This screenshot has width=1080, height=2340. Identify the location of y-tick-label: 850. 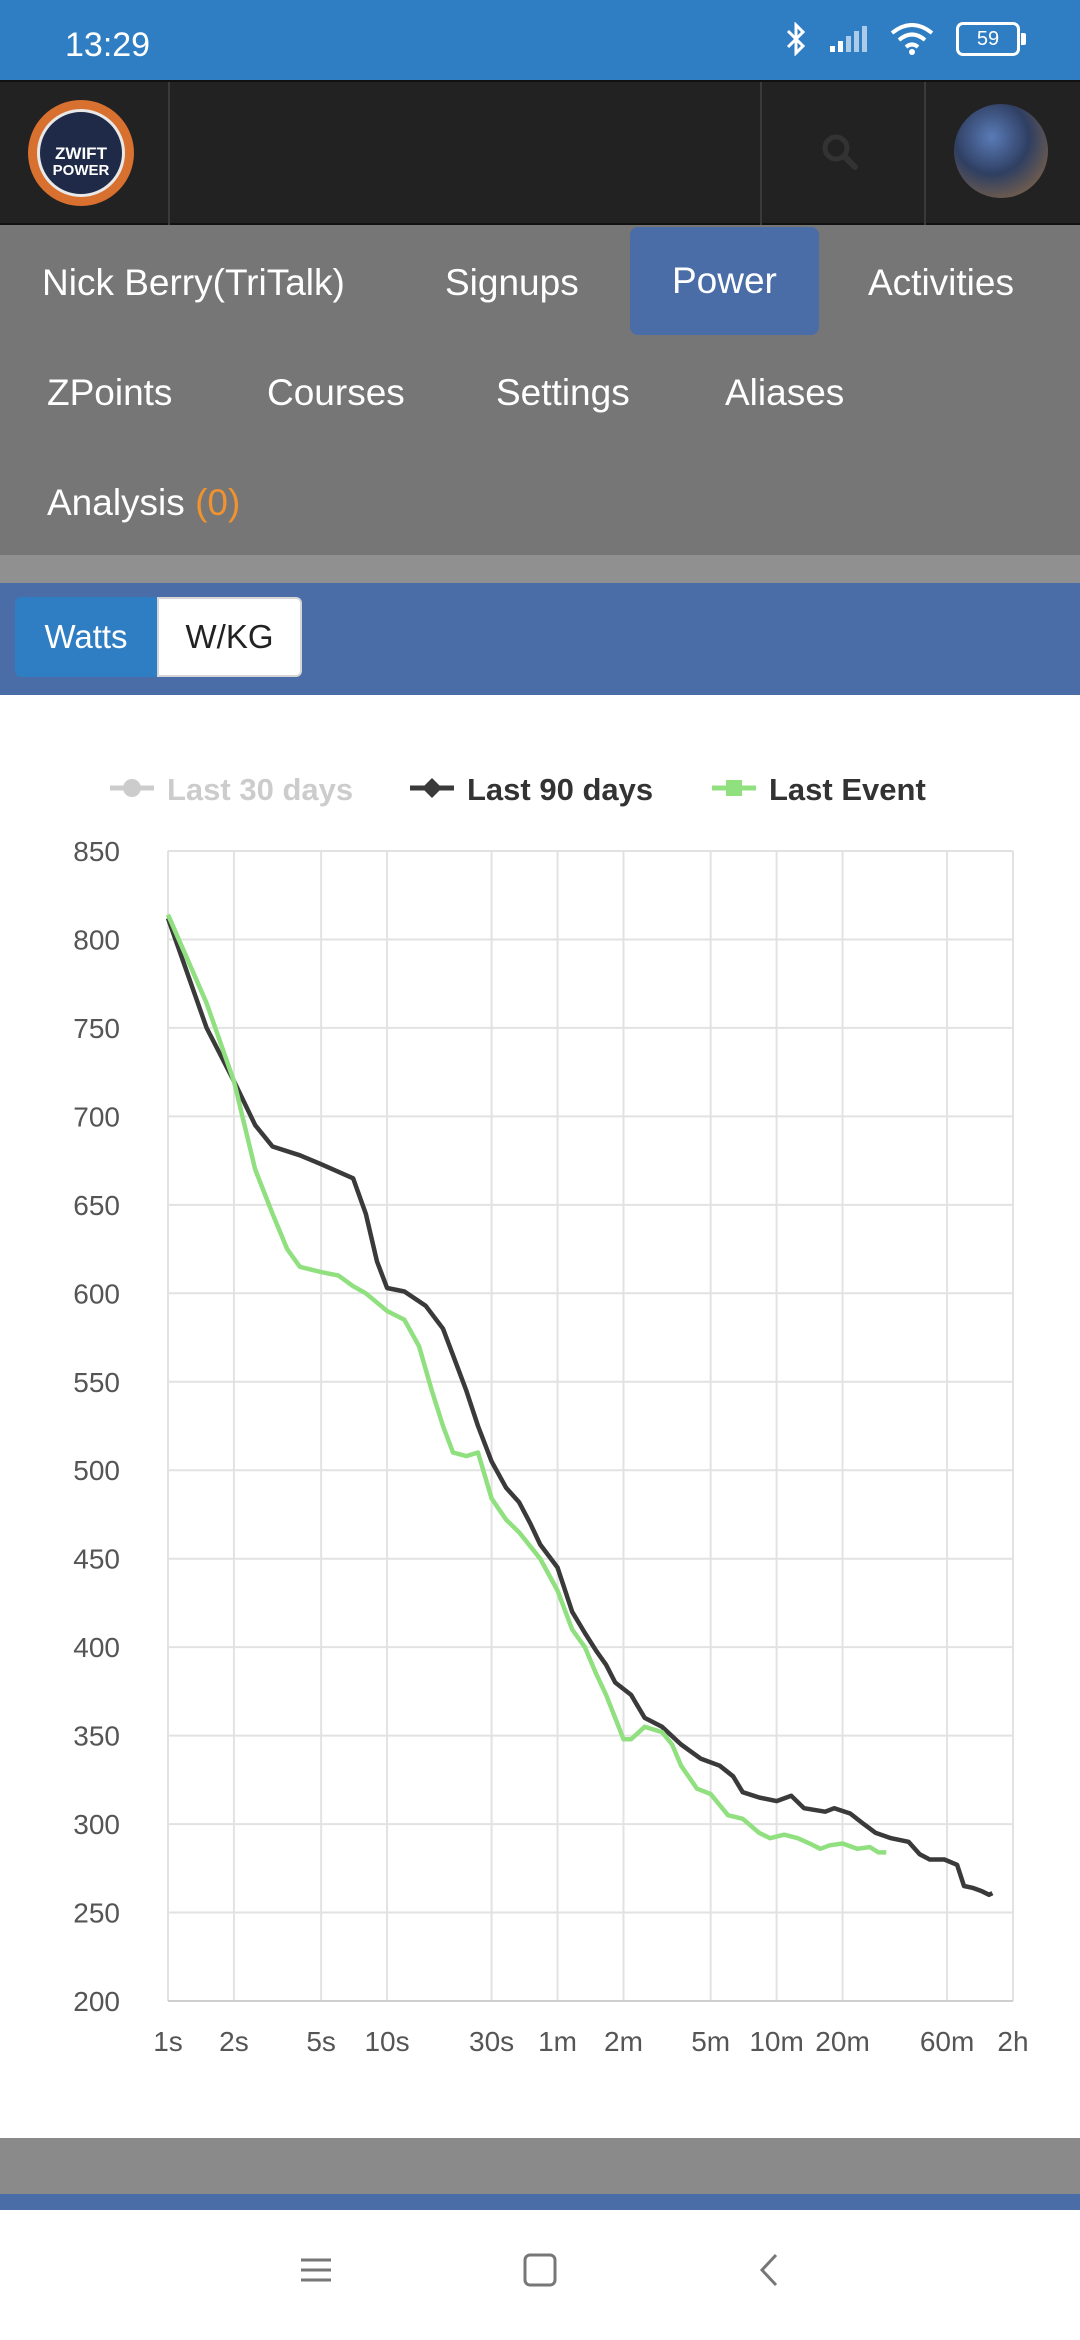
(96, 851).